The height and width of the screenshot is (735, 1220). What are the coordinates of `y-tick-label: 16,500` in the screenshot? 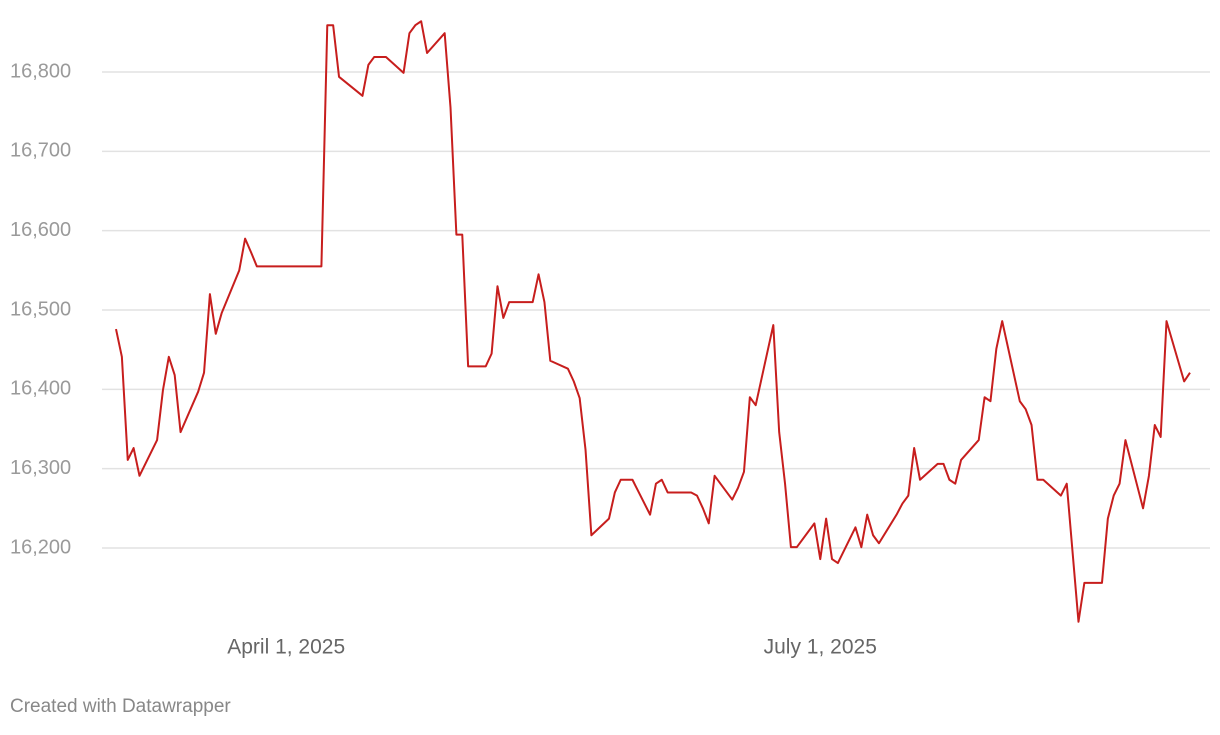 It's located at (40, 309).